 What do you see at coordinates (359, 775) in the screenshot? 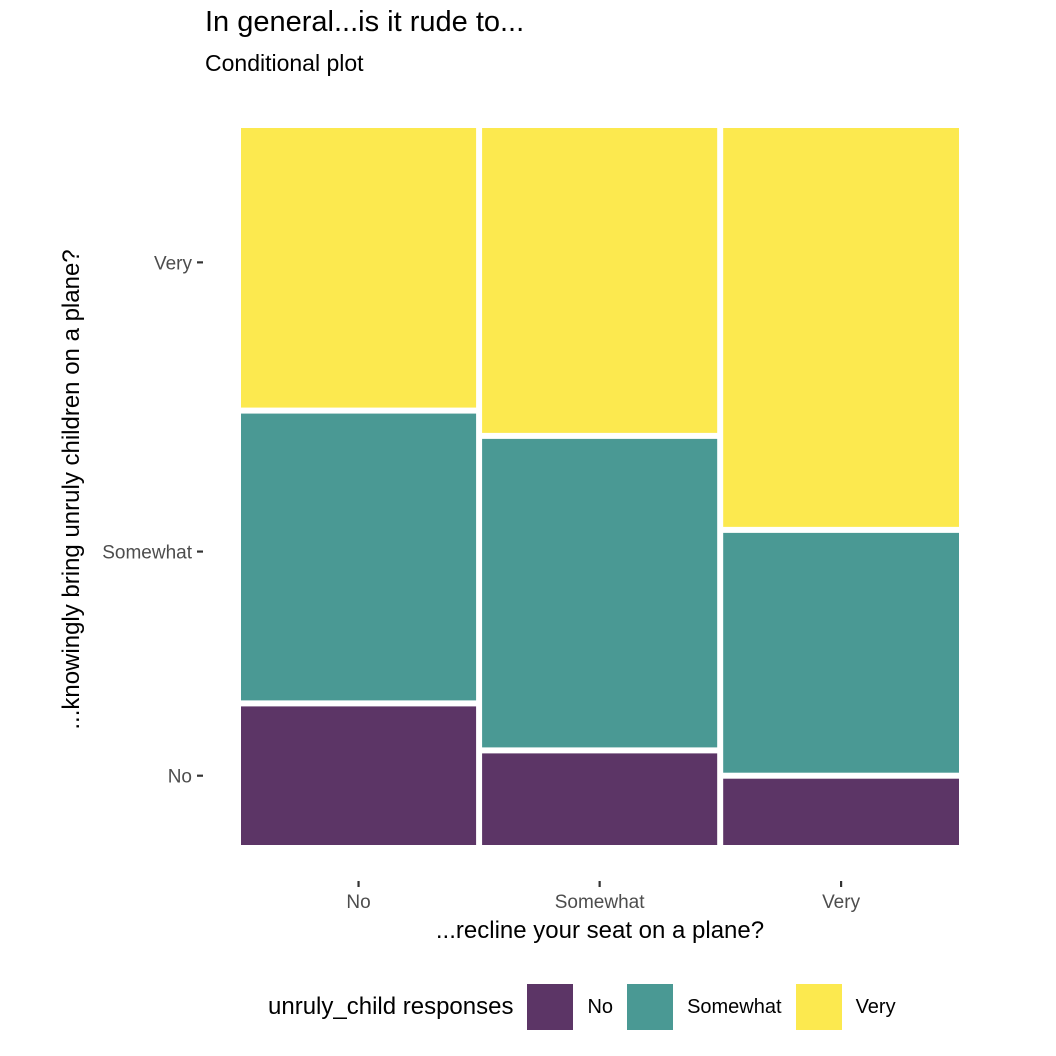
I see `tile-no-no` at bounding box center [359, 775].